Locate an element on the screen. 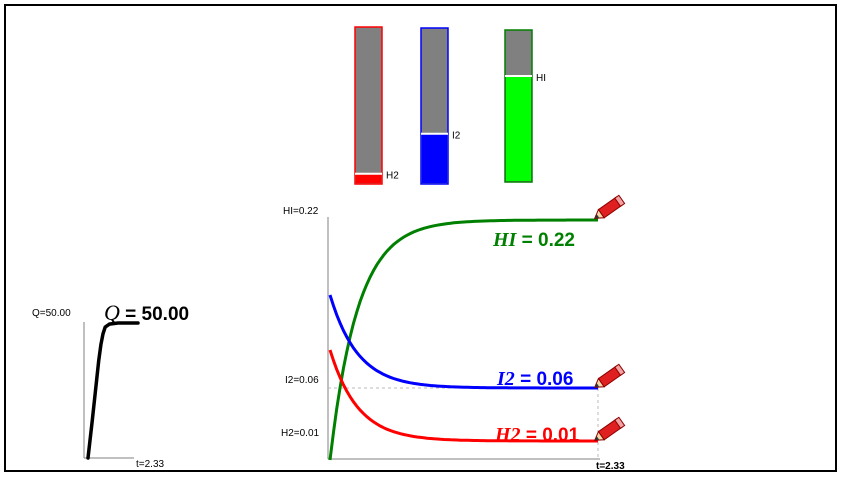  q-readout: Q = 50.00 is located at coordinates (146, 312).